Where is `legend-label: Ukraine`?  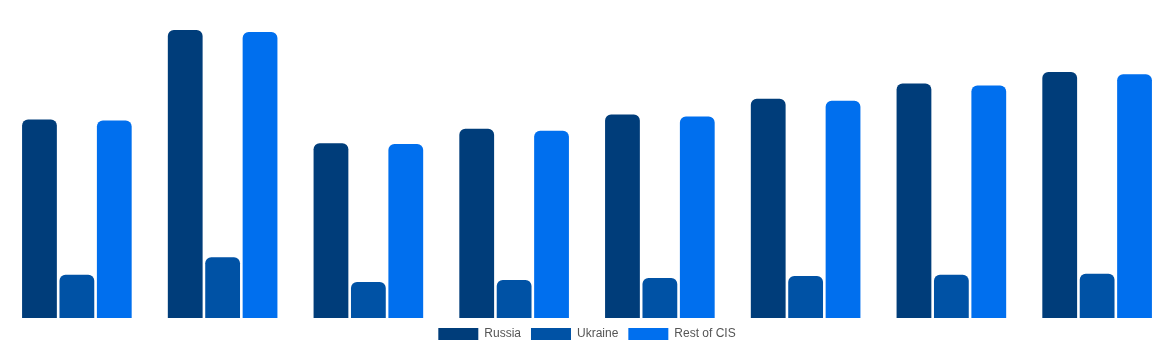 legend-label: Ukraine is located at coordinates (597, 333).